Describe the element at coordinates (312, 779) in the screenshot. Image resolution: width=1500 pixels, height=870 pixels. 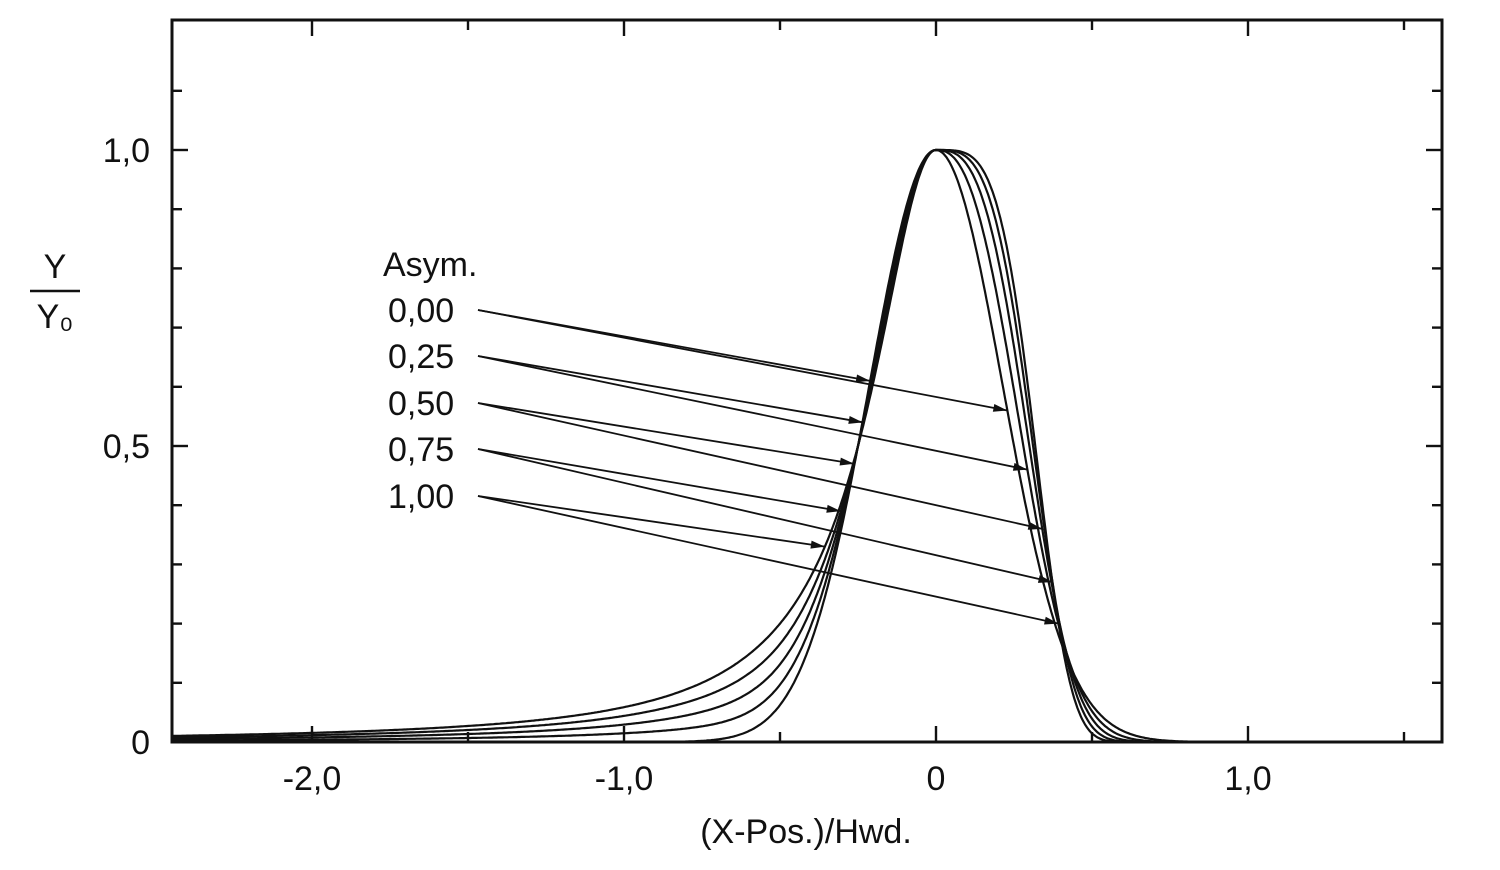
I see `x-tick-label: -2,0` at that location.